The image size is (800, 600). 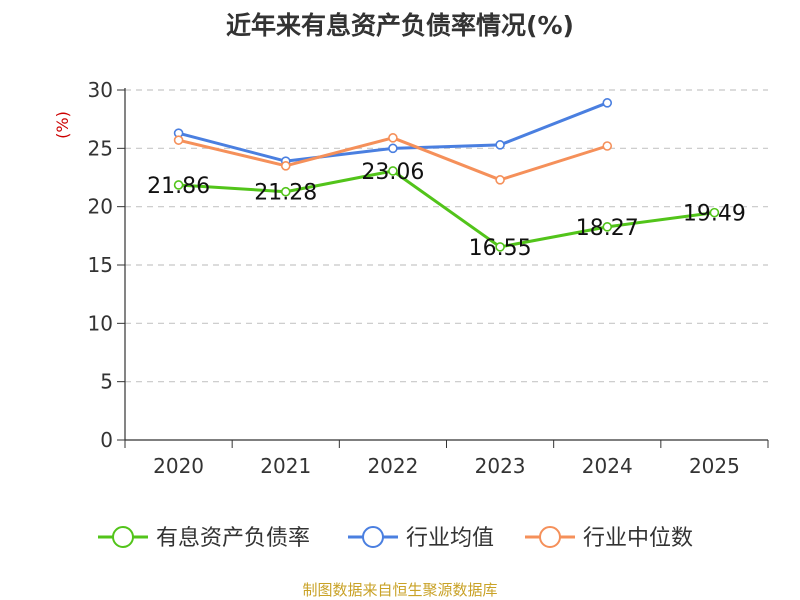 I want to click on y-tick-label: 5, so click(x=106, y=382).